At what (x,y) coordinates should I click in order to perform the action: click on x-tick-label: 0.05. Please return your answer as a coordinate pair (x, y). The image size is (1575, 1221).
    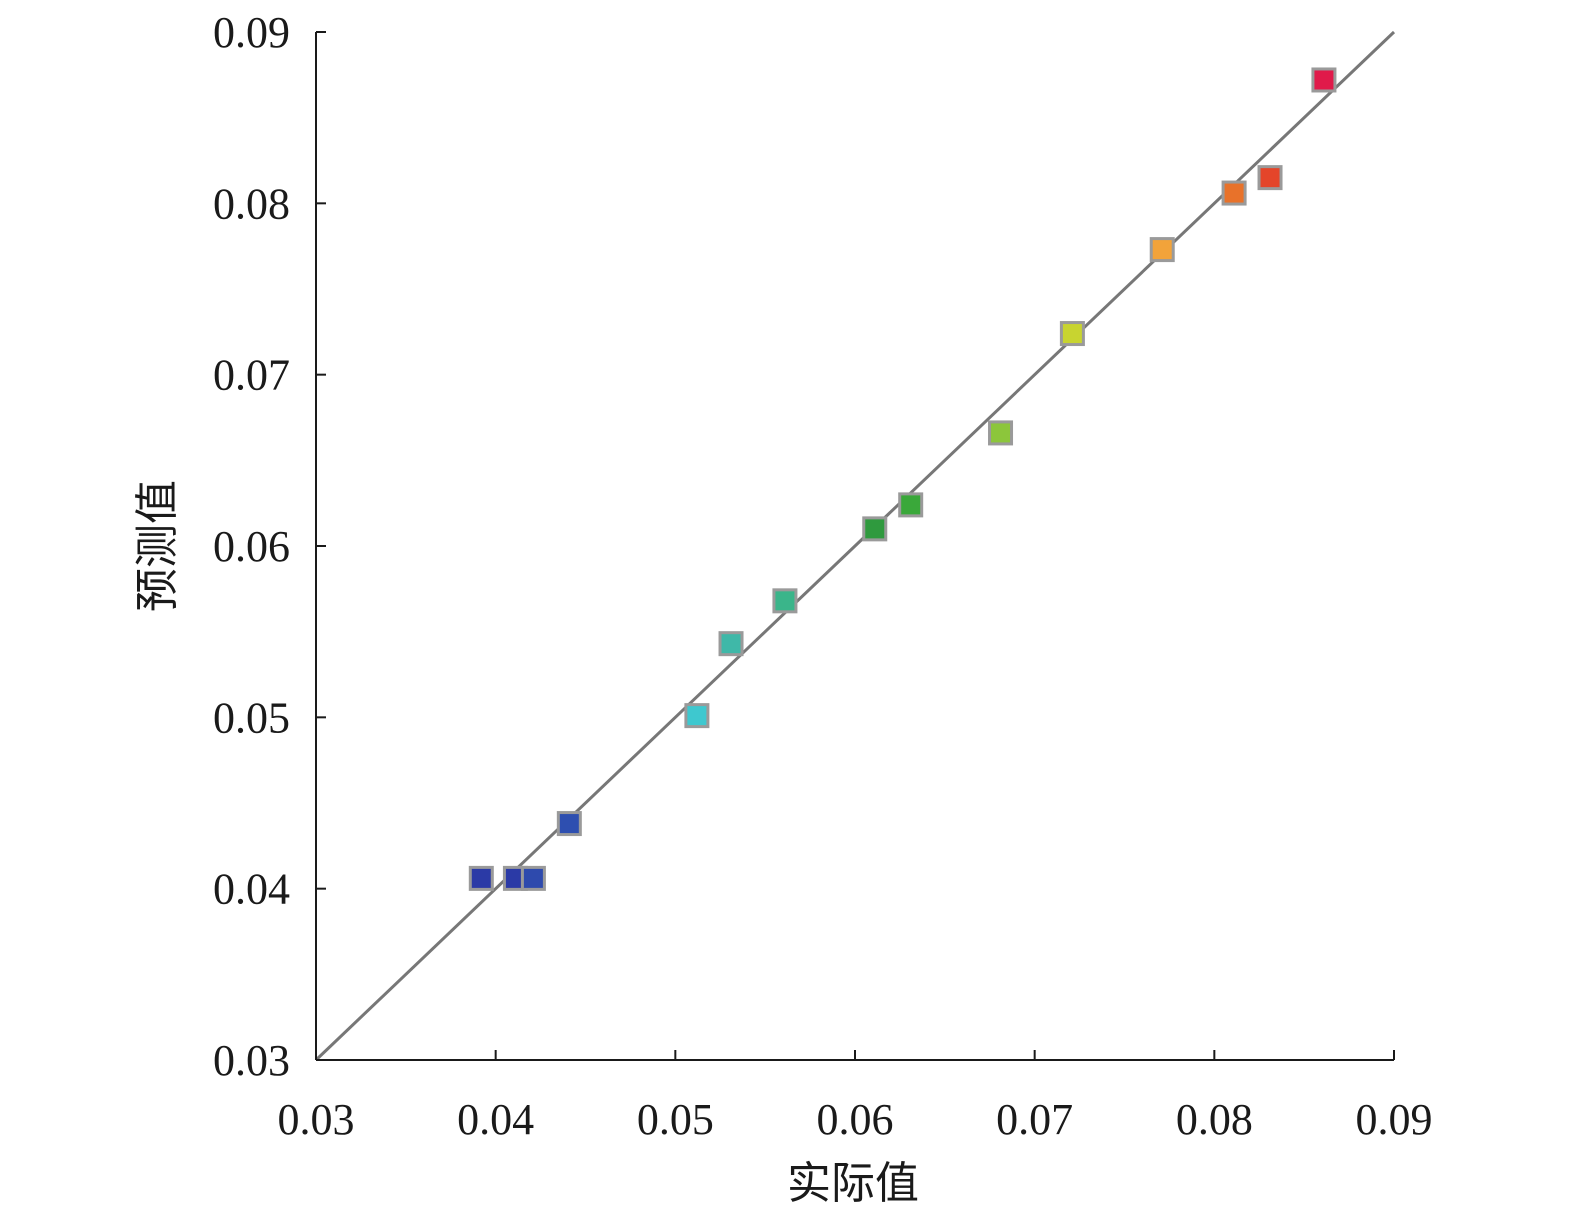
    Looking at the image, I should click on (675, 1119).